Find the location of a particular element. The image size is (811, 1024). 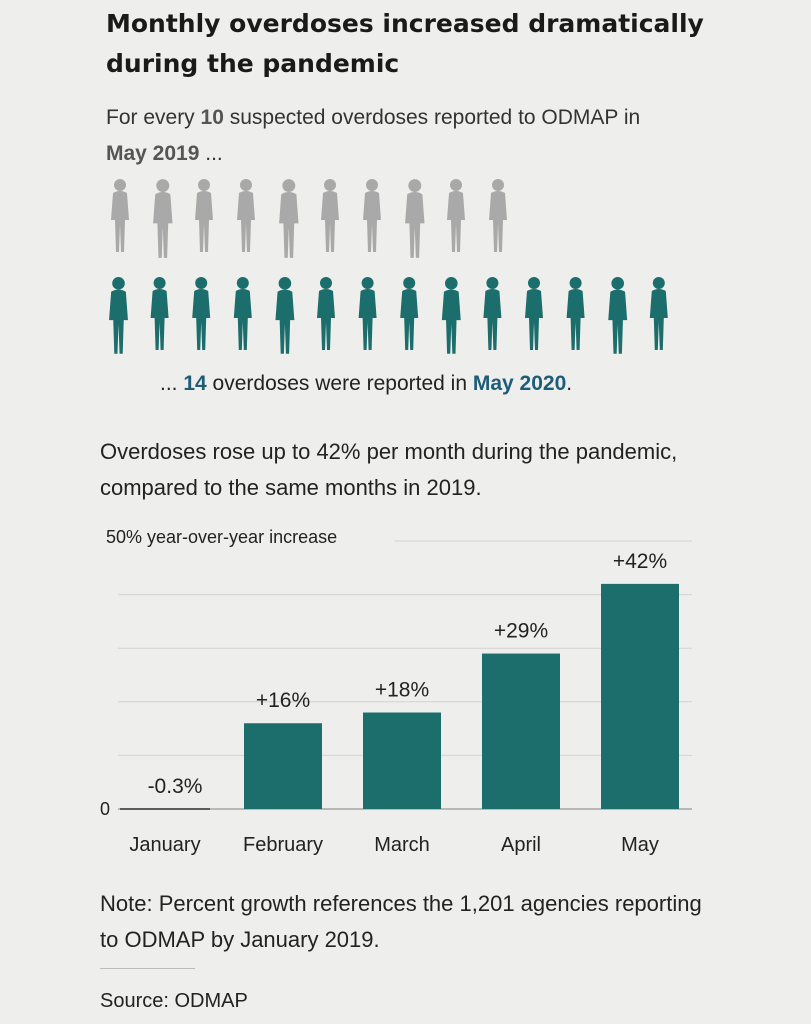

x-tick-label: May is located at coordinates (640, 845).